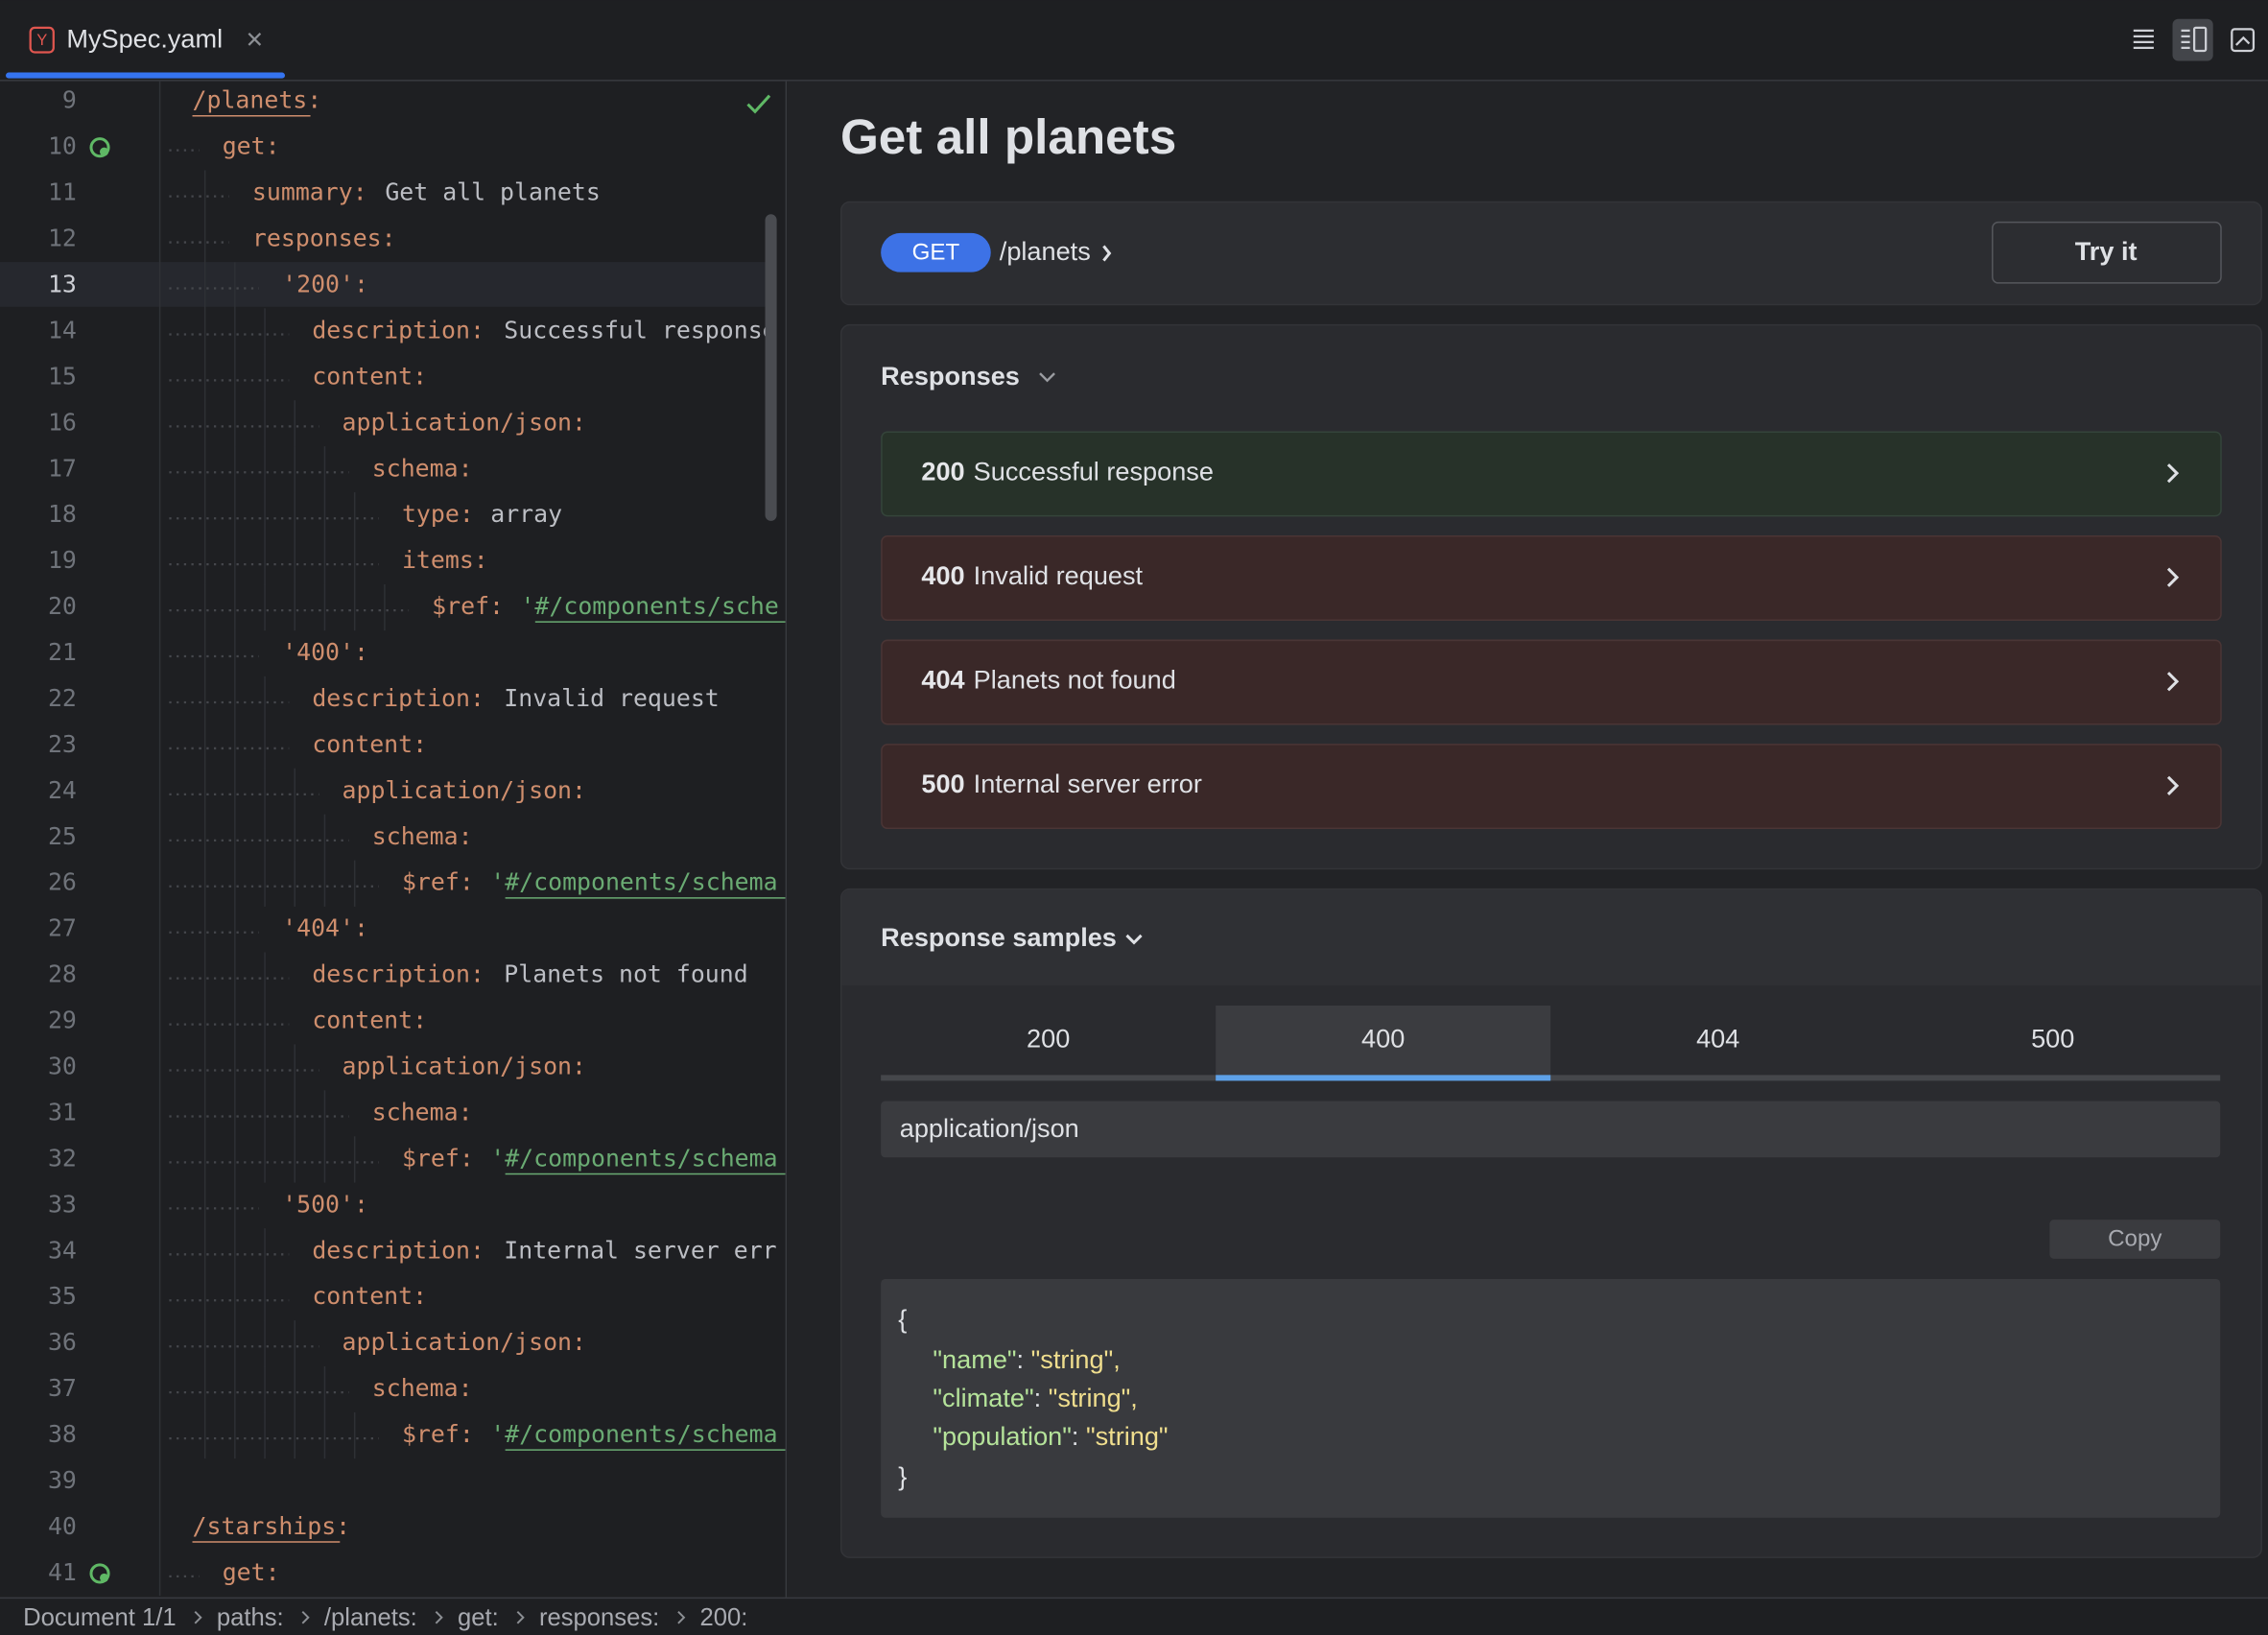 The width and height of the screenshot is (2268, 1635). I want to click on yaml-key: items:, so click(445, 560).